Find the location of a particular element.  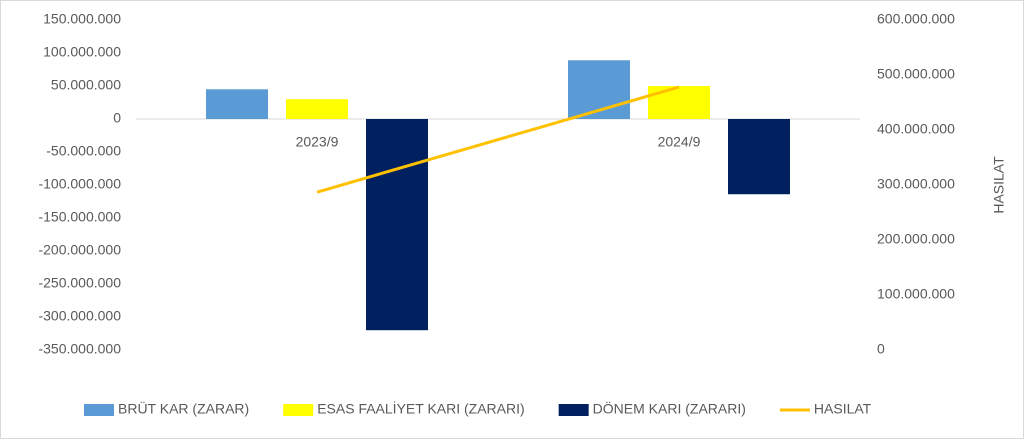

y2-tick-label: 300.000.000 is located at coordinates (916, 184).